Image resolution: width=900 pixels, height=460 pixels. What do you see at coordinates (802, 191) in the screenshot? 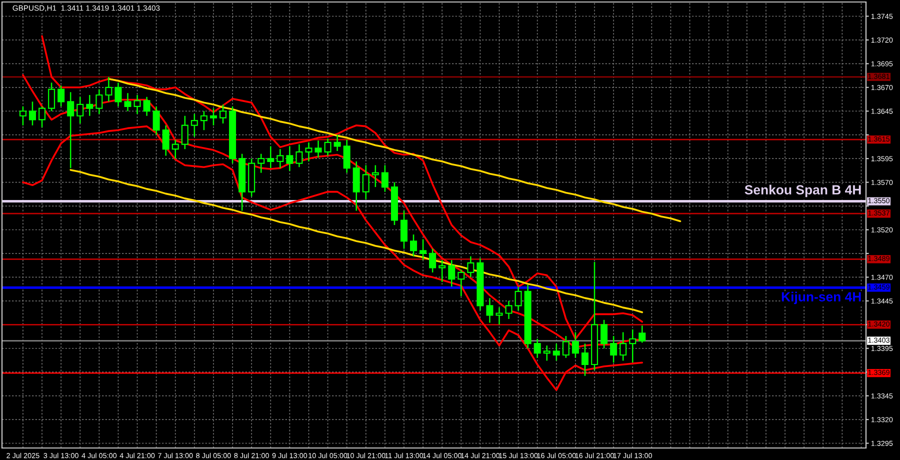
I see `annotation: Senkou Span B 4H` at bounding box center [802, 191].